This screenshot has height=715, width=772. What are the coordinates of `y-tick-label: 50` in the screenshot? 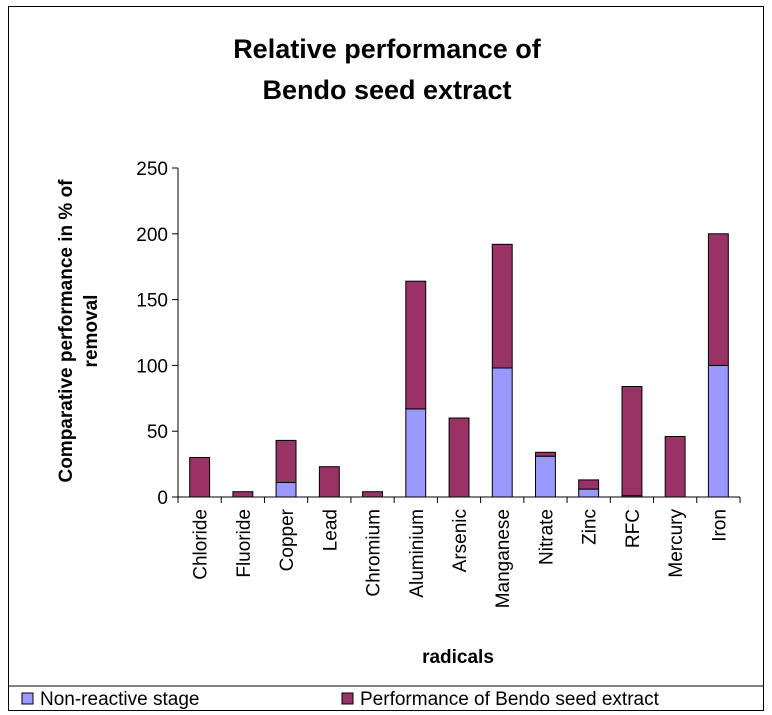 It's located at (157, 432).